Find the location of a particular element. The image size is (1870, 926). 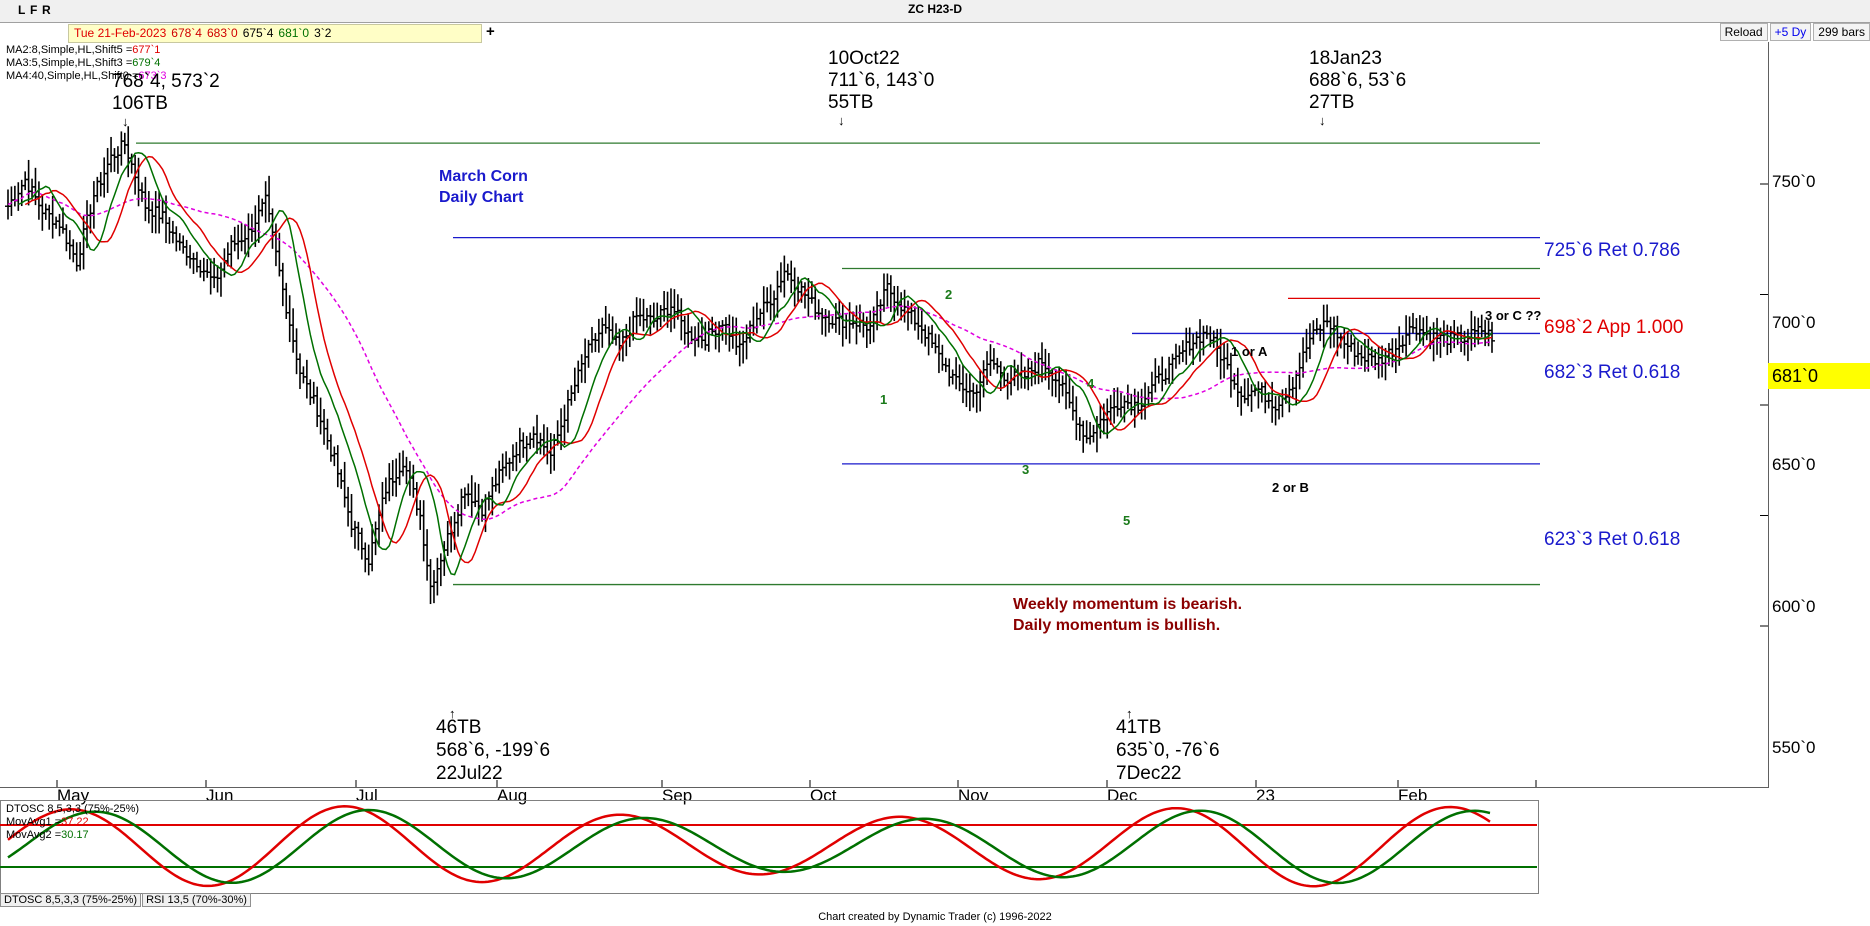

jul-low-values: 568`6, -199`6 is located at coordinates (493, 750).